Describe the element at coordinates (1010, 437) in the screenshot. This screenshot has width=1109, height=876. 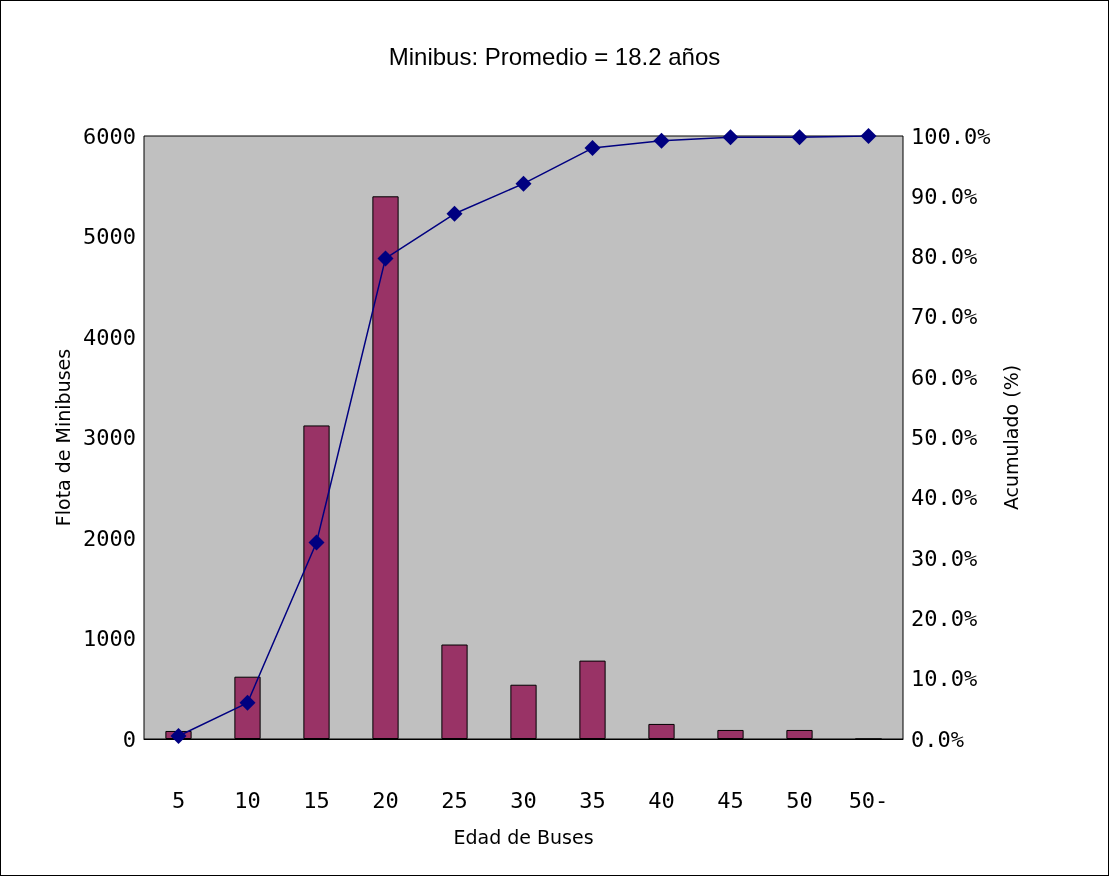
I see `y2-axis-title: Acumulado (%)` at that location.